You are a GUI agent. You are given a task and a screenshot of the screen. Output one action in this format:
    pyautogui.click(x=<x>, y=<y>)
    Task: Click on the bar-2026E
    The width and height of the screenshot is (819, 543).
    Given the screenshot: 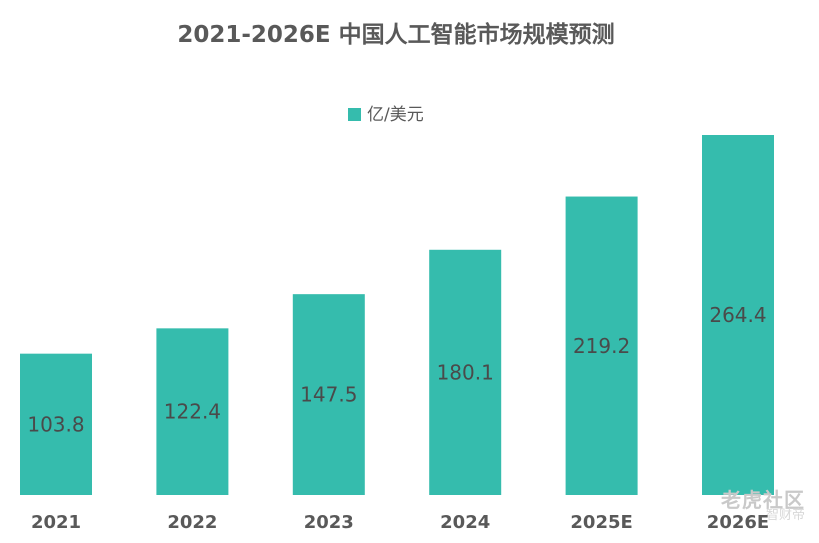 What is the action you would take?
    pyautogui.click(x=738, y=315)
    